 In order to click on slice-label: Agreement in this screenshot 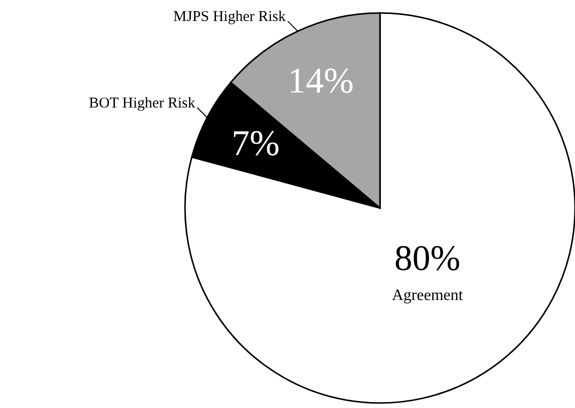, I will do `click(428, 295)`.